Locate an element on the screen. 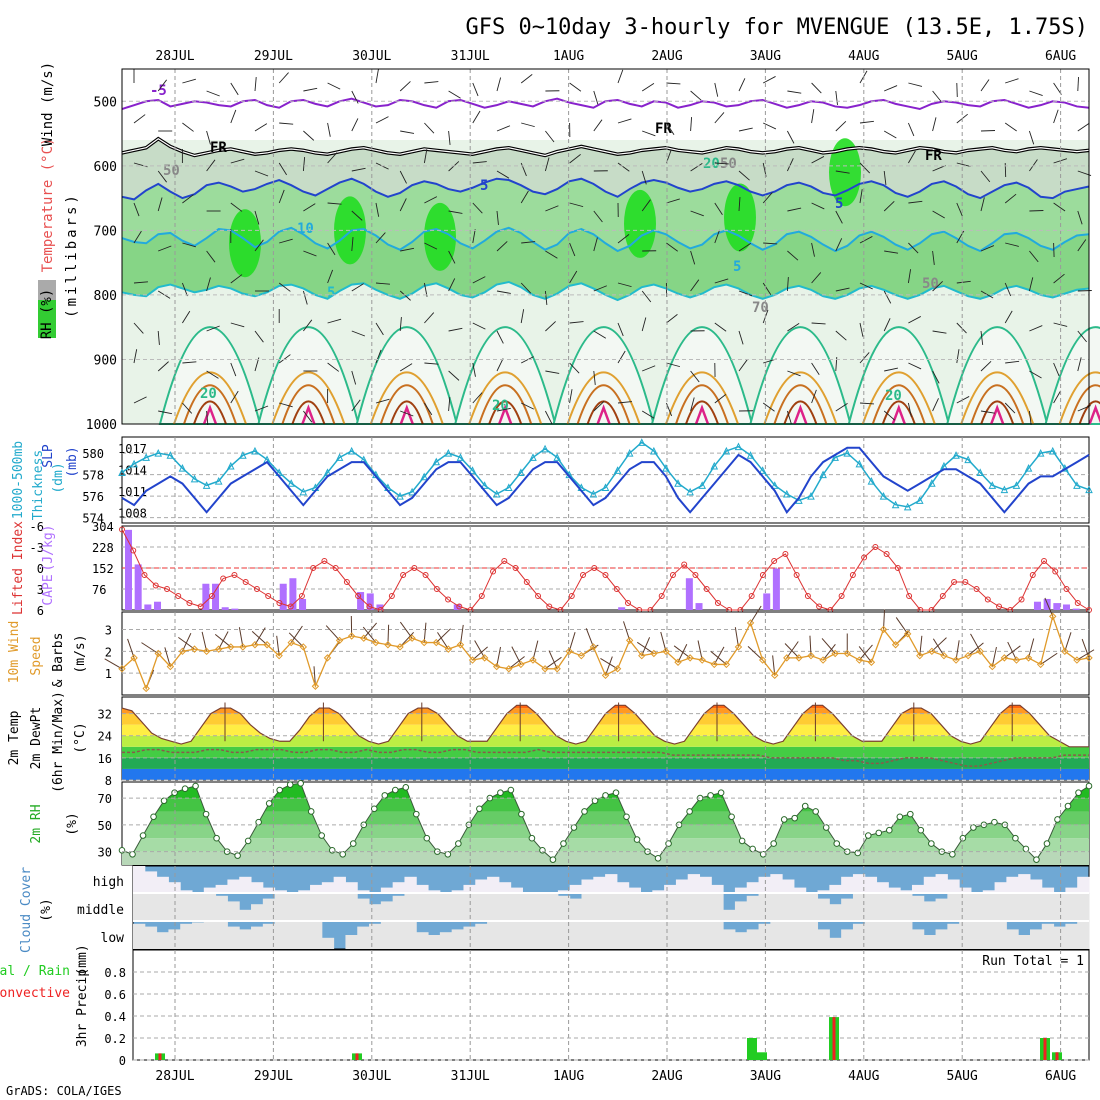  cape-bar is located at coordinates (283, 596).